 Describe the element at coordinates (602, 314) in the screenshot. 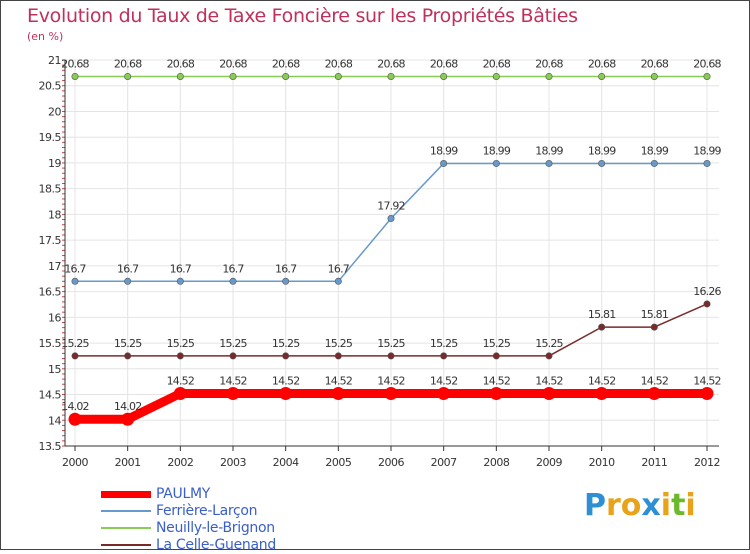

I see `data-label: 15.81` at that location.